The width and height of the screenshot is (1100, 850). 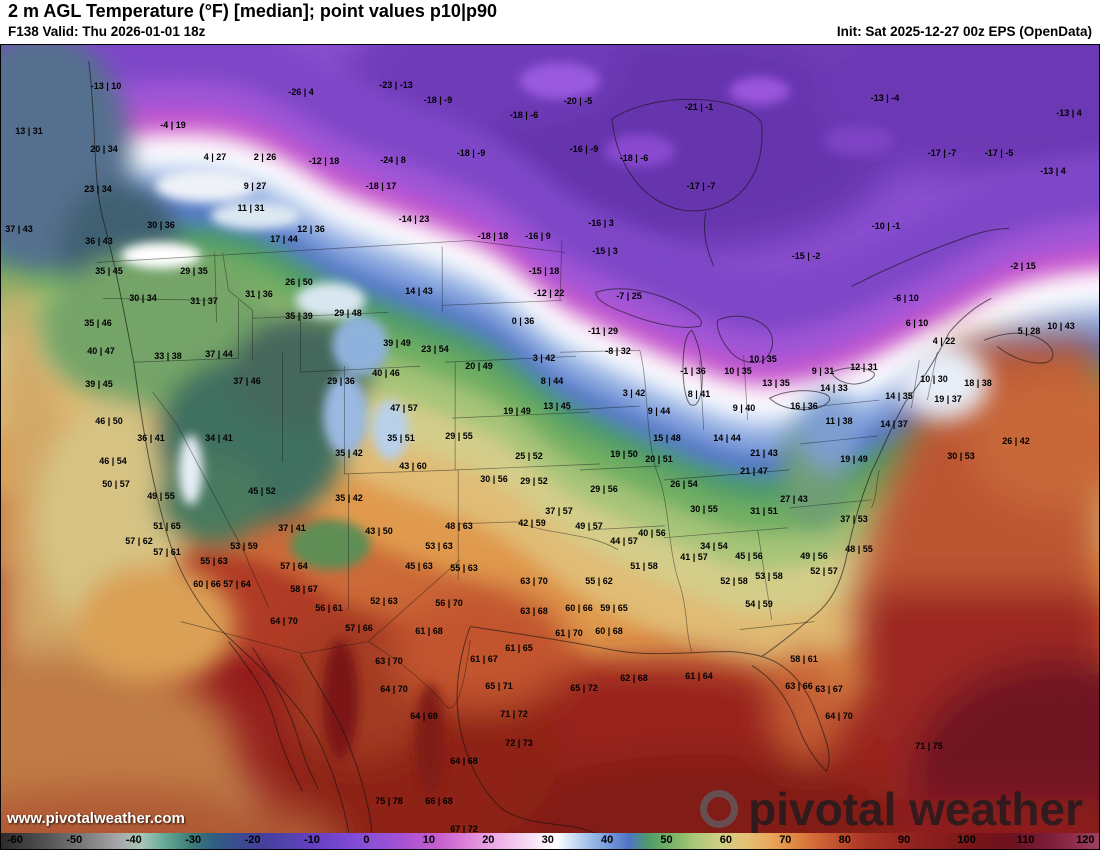 What do you see at coordinates (389, 801) in the screenshot?
I see `point-value: 75 | 78` at bounding box center [389, 801].